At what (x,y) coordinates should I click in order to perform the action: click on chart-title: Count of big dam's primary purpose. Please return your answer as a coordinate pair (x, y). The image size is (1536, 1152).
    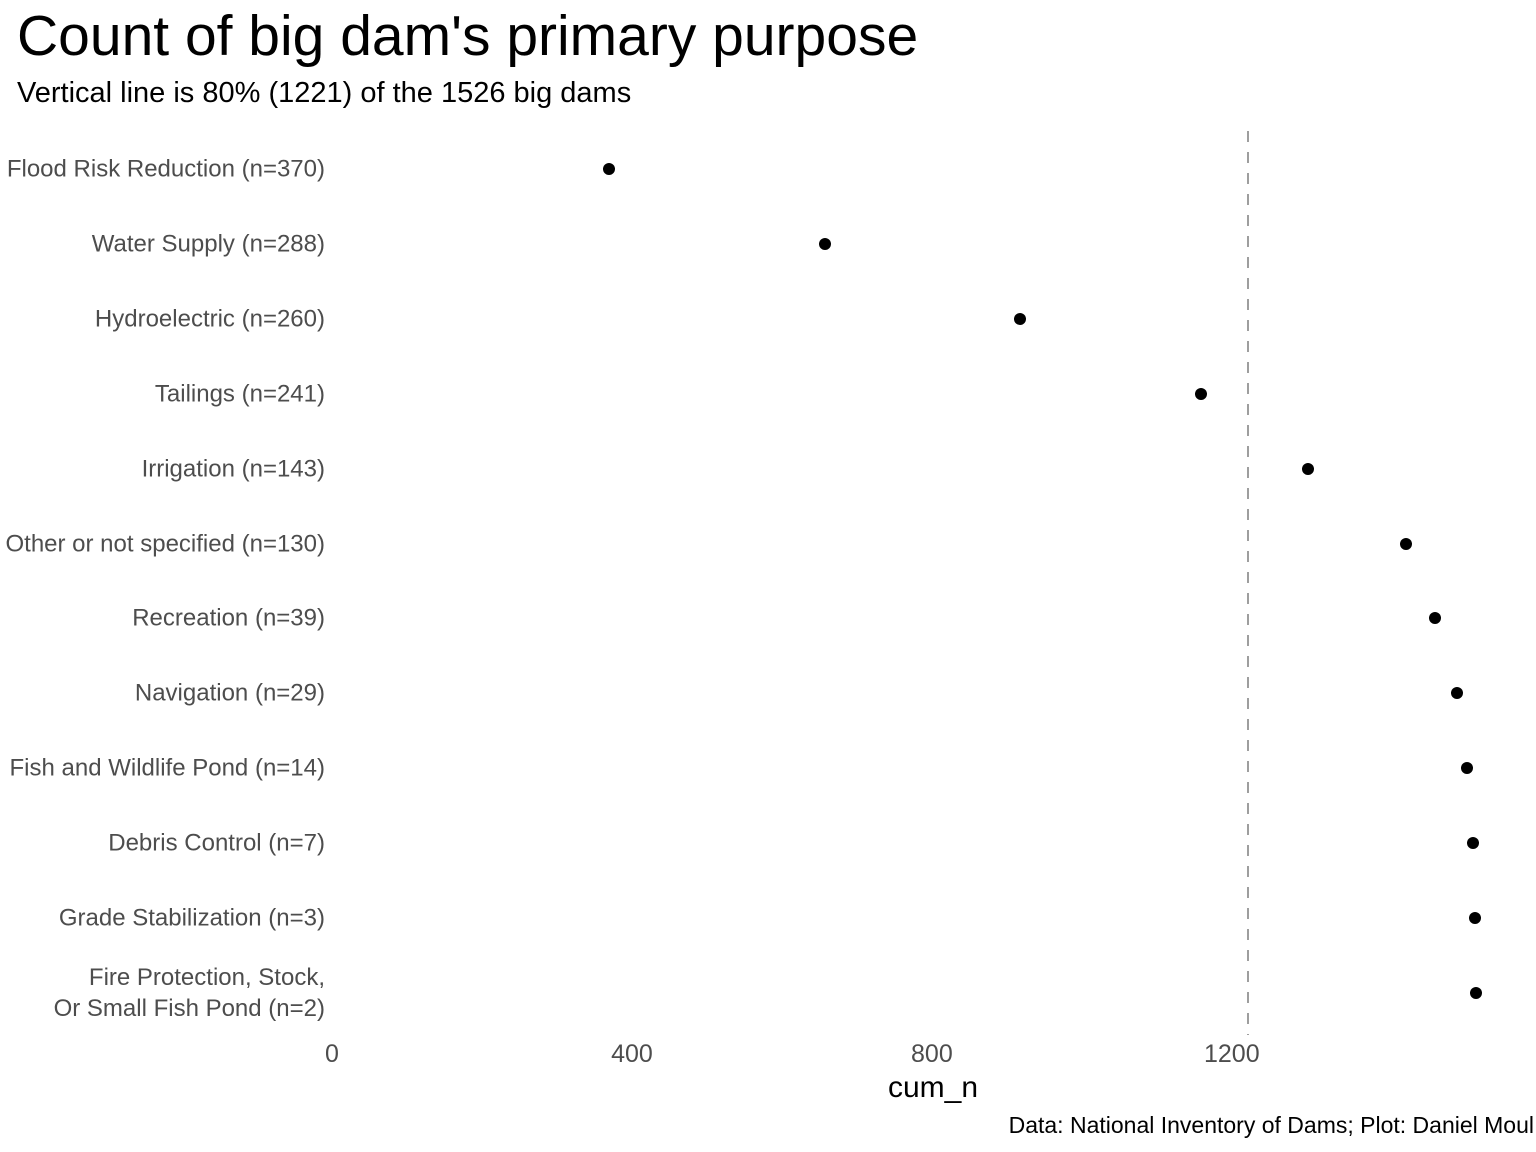
    Looking at the image, I should click on (468, 36).